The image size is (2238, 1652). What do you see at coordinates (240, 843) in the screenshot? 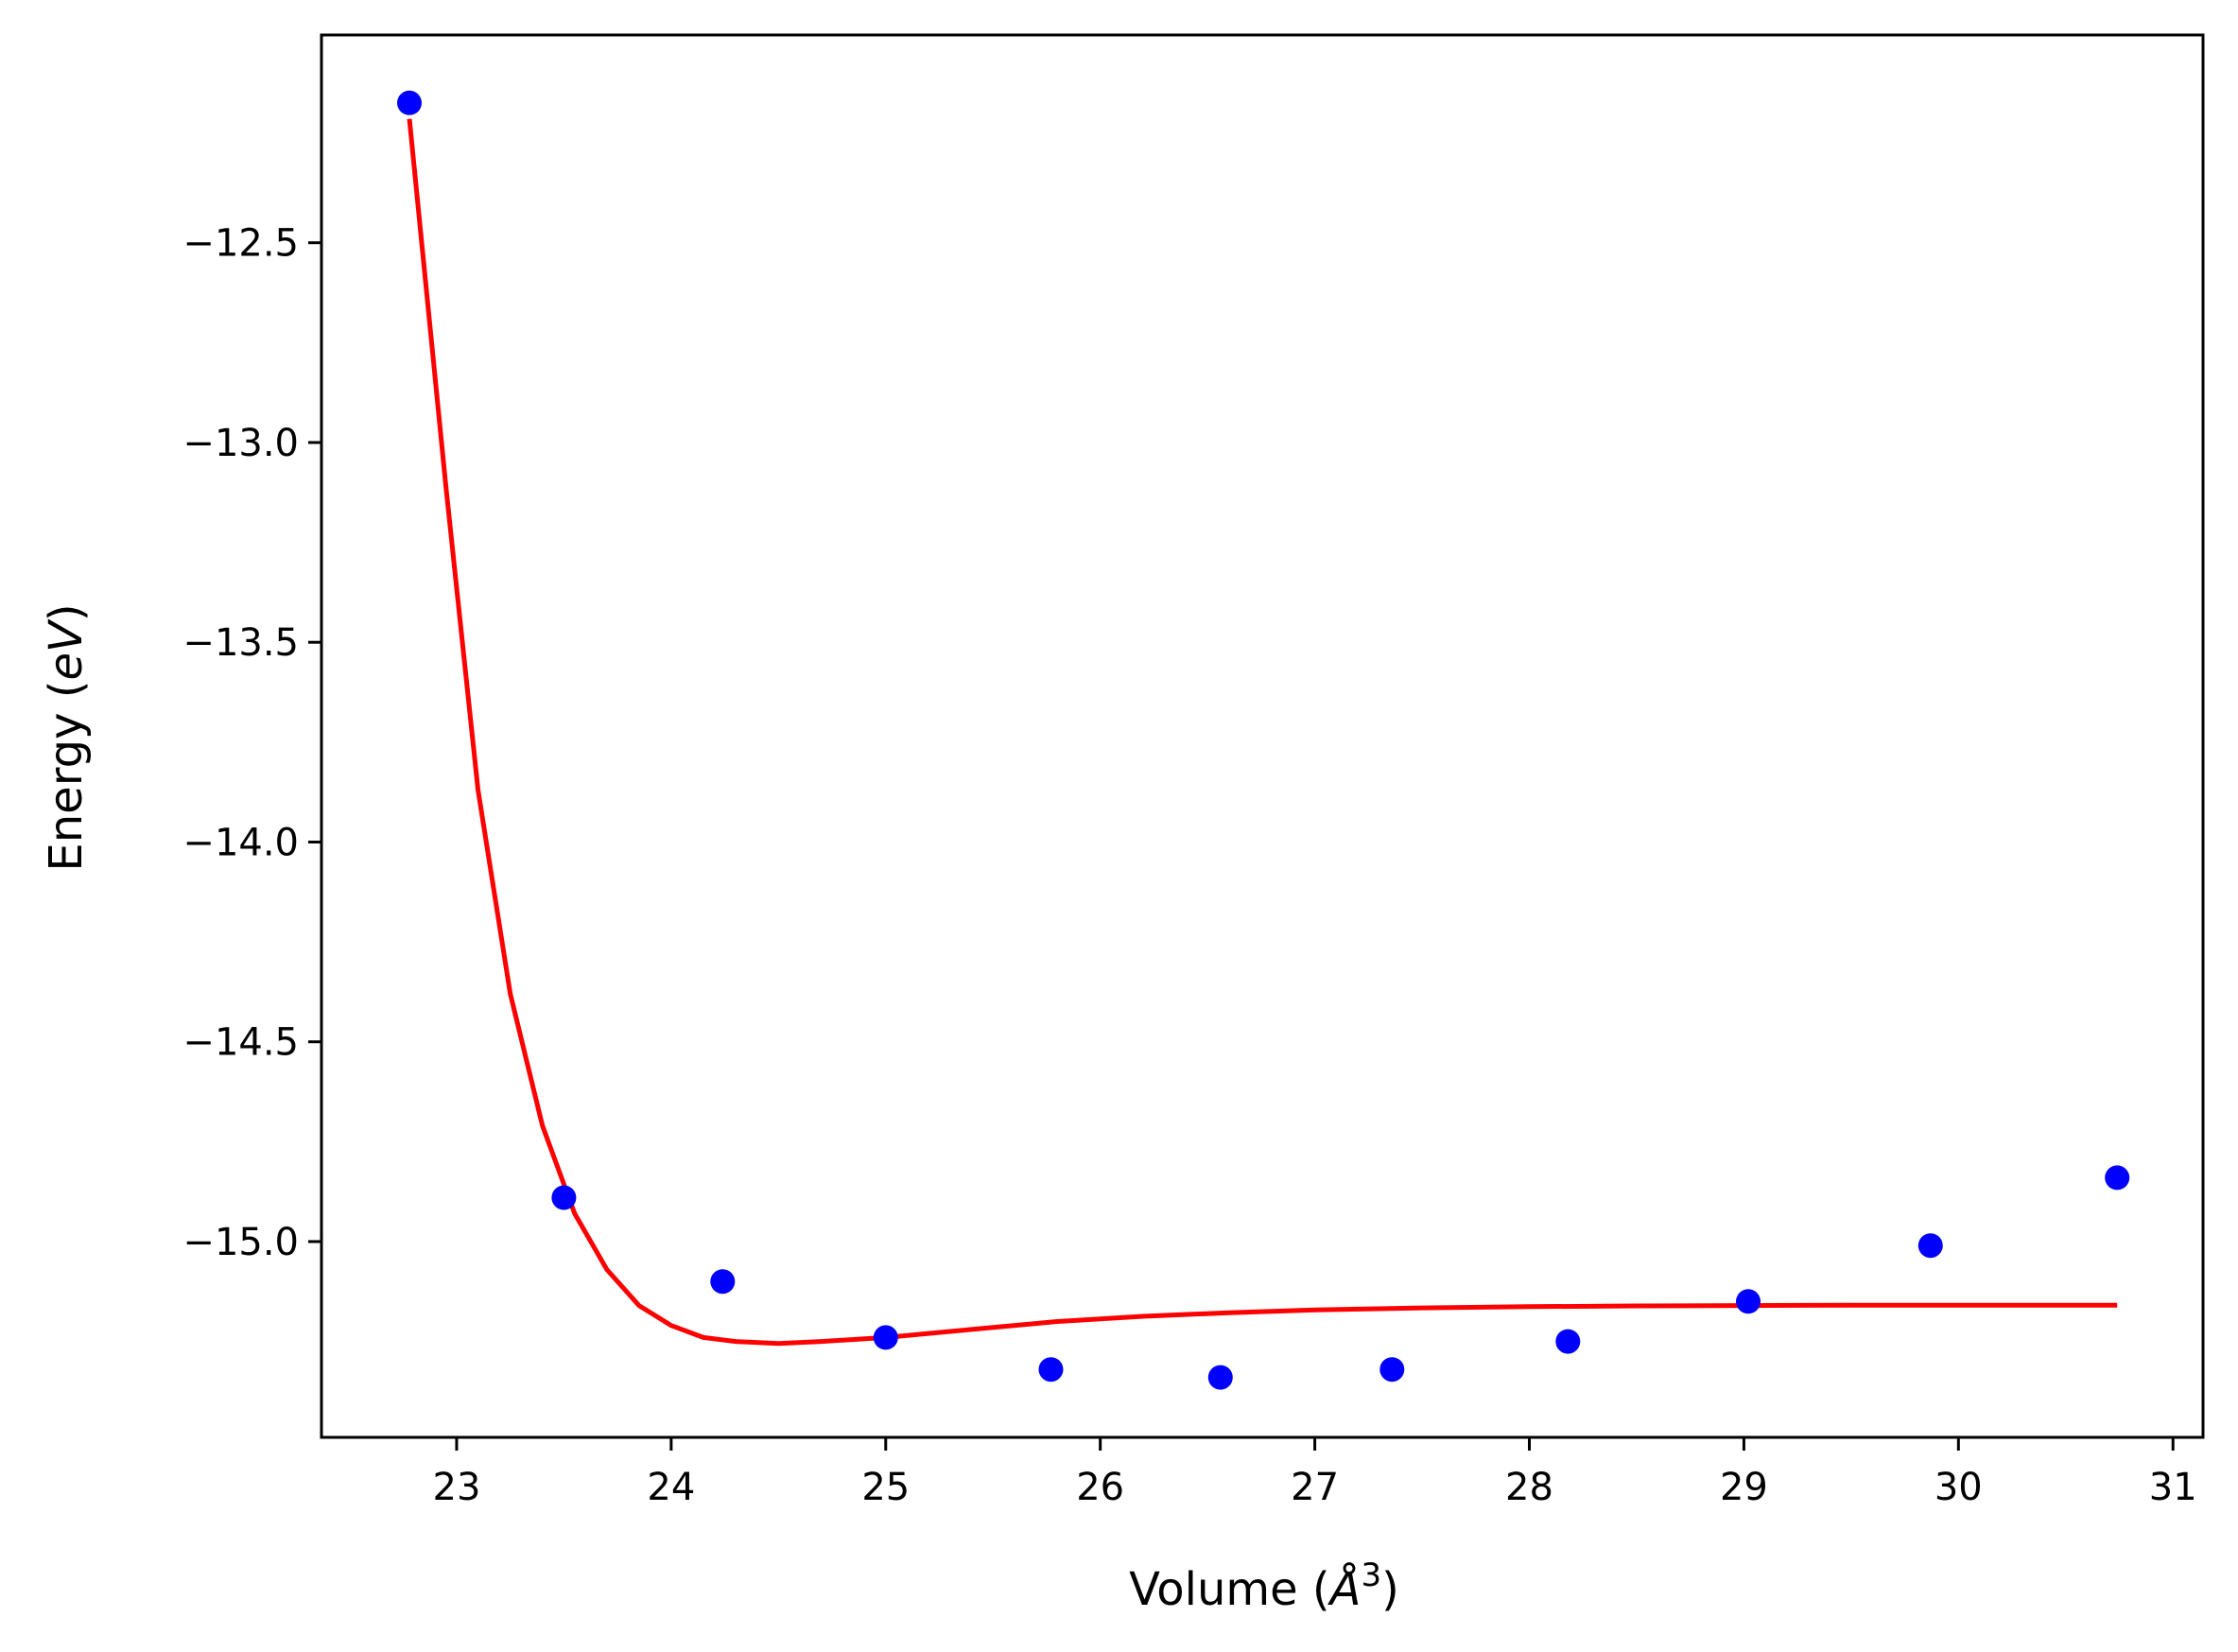
I see `y-tick-label: −14.0` at bounding box center [240, 843].